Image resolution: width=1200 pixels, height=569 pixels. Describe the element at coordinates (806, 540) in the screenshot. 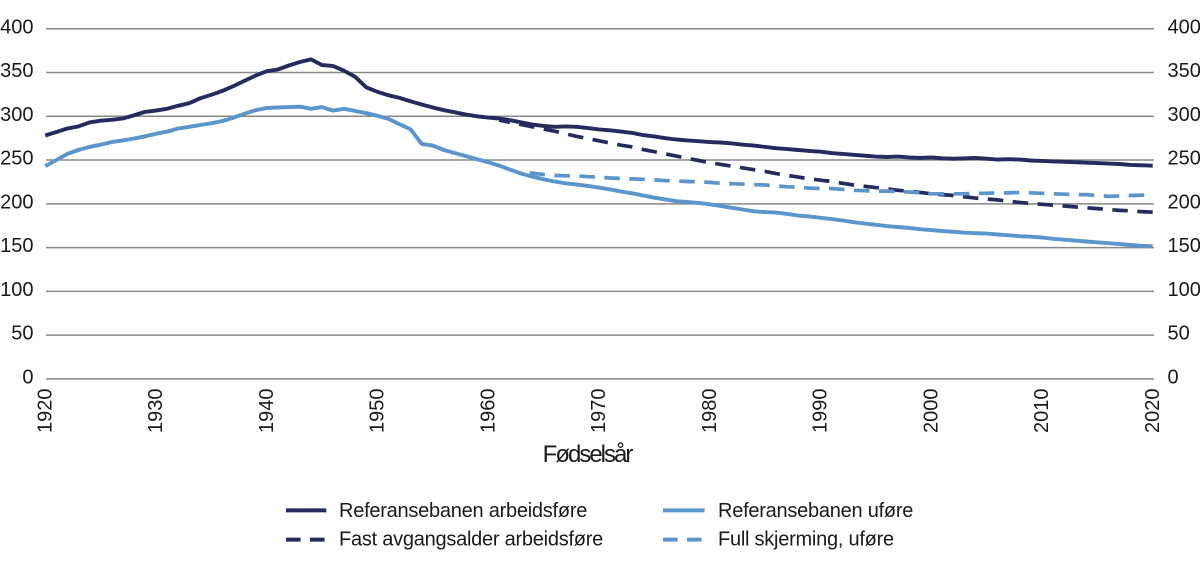

I see `svg-text: Full skjerming, uføre` at that location.